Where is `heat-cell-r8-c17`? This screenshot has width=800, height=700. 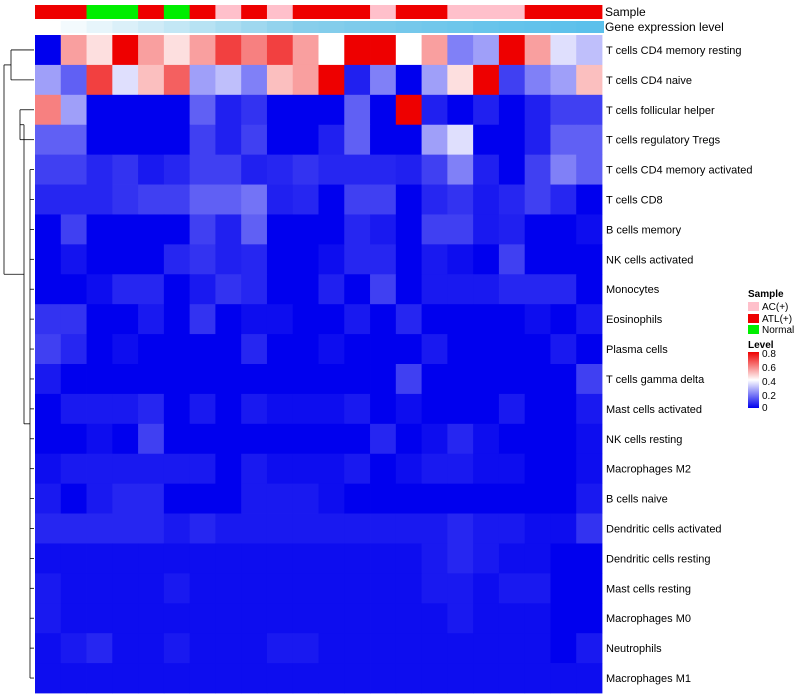 heat-cell-r8-c17 is located at coordinates (486, 289).